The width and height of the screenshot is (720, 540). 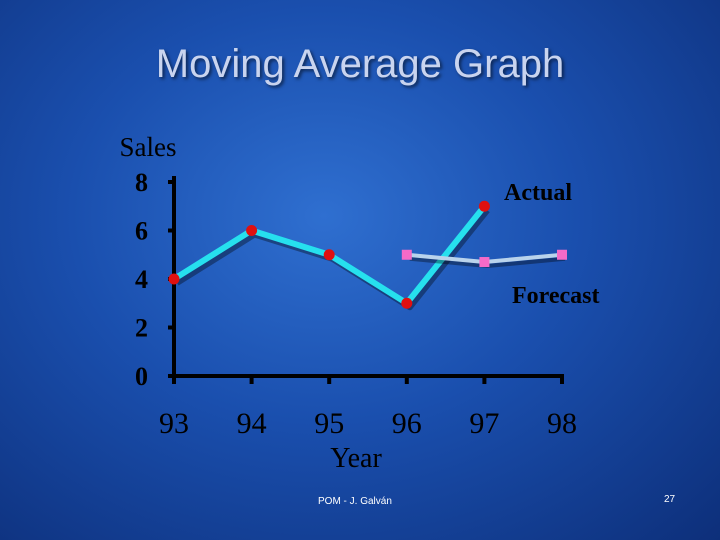 I want to click on y-tick-label-2: 2, so click(x=141, y=328).